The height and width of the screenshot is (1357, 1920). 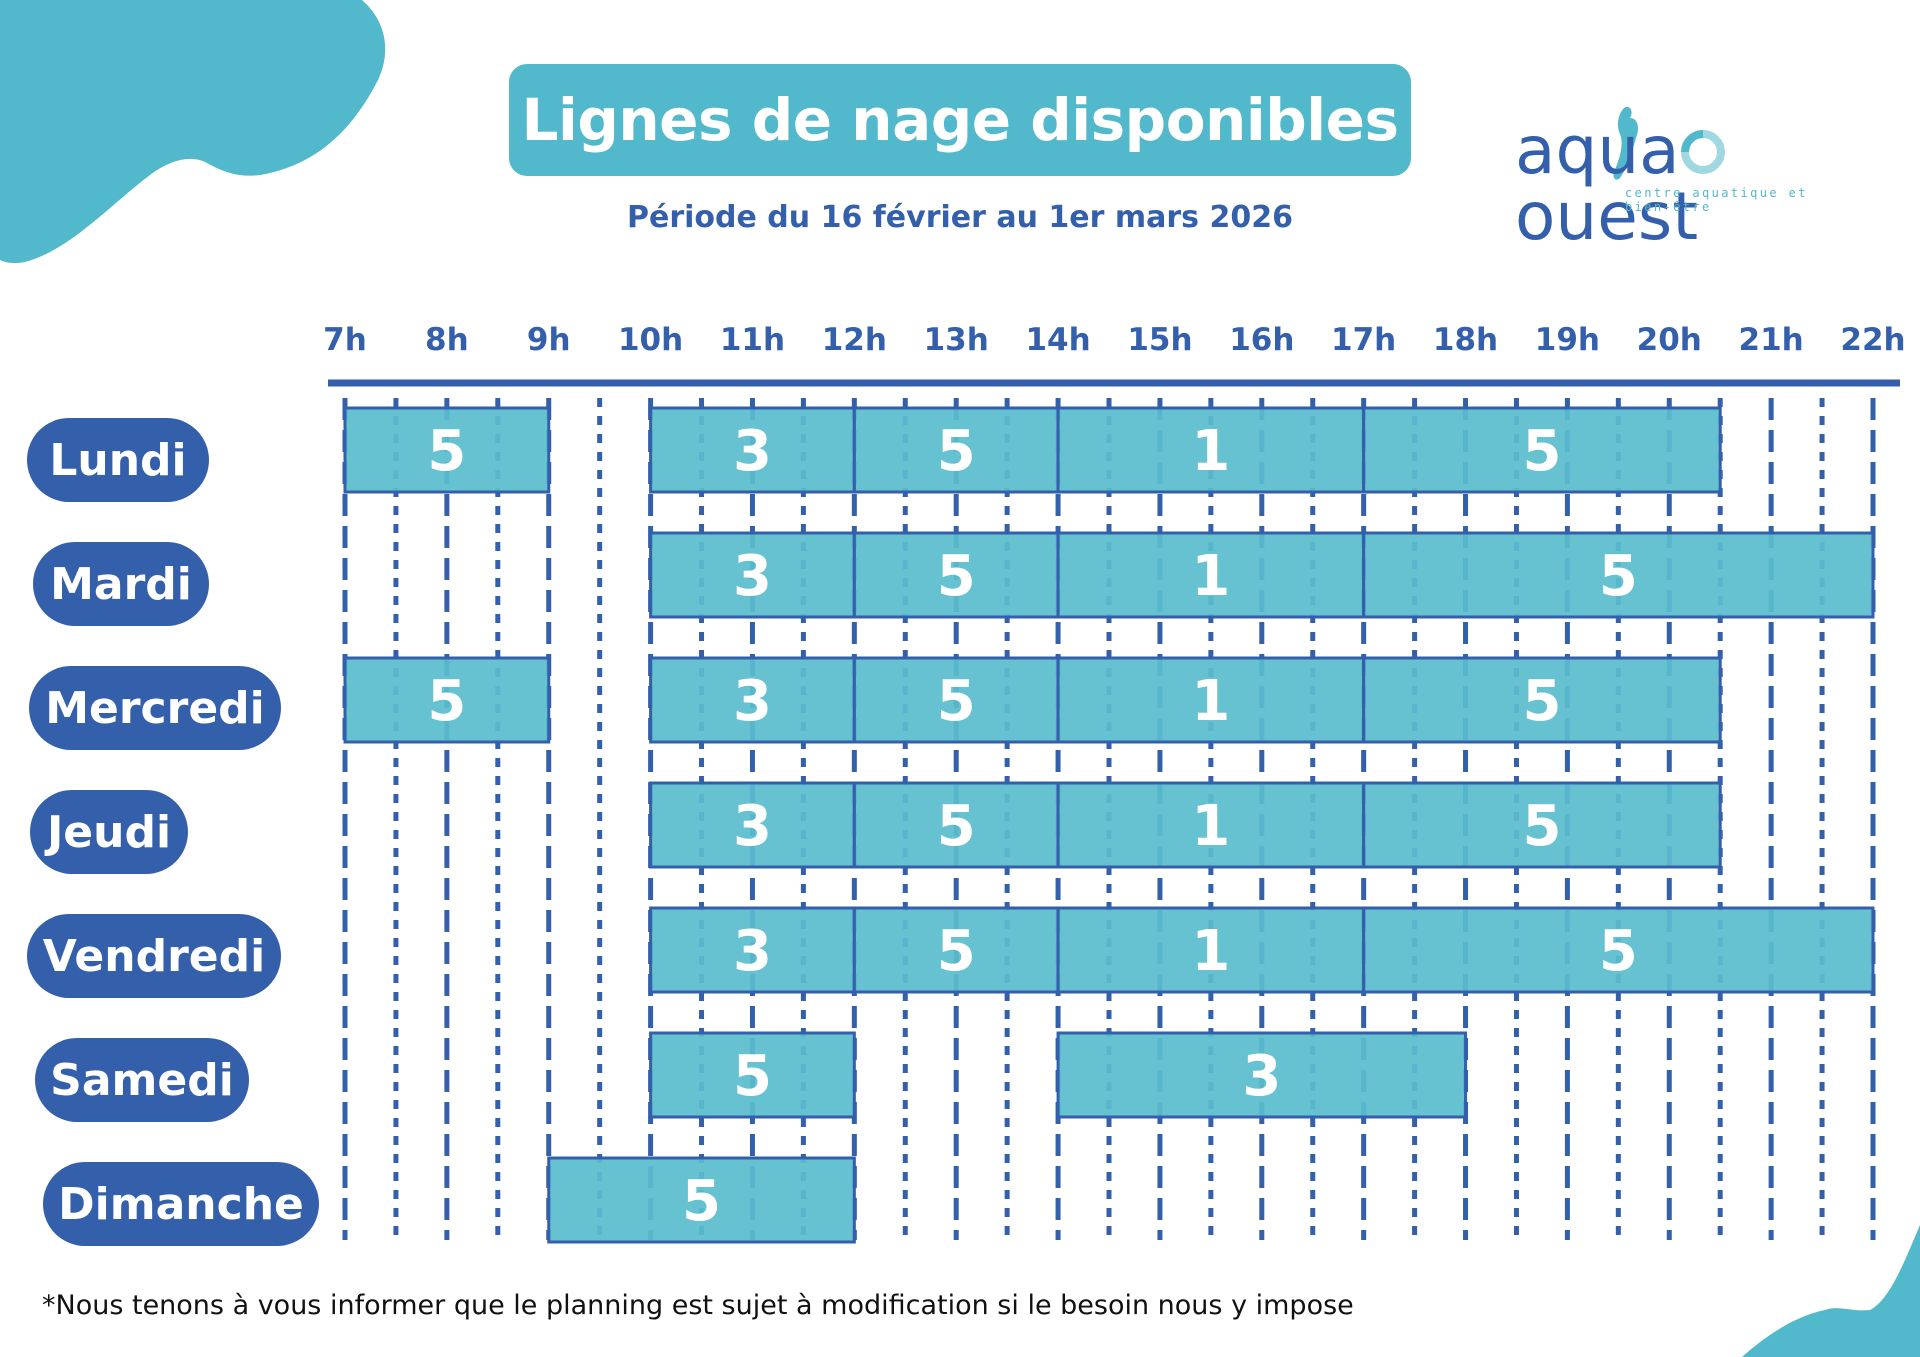 I want to click on x-tick-label: 12h, so click(x=854, y=340).